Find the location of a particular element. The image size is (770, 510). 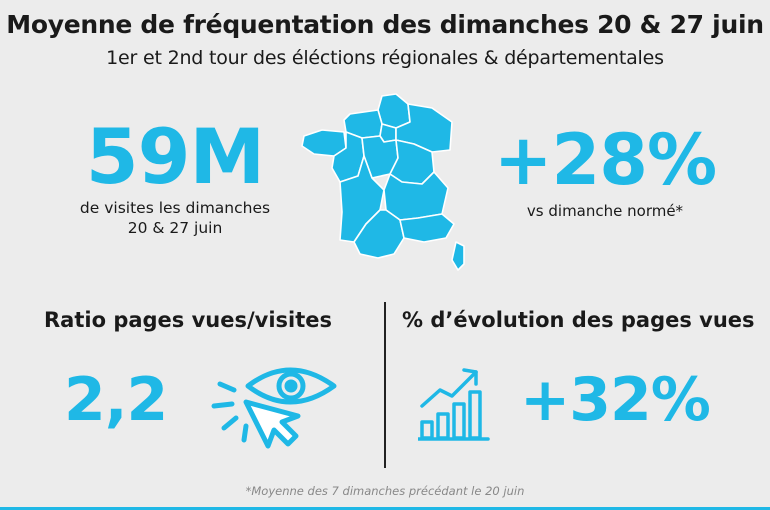

eye-click-icon is located at coordinates (274, 408).